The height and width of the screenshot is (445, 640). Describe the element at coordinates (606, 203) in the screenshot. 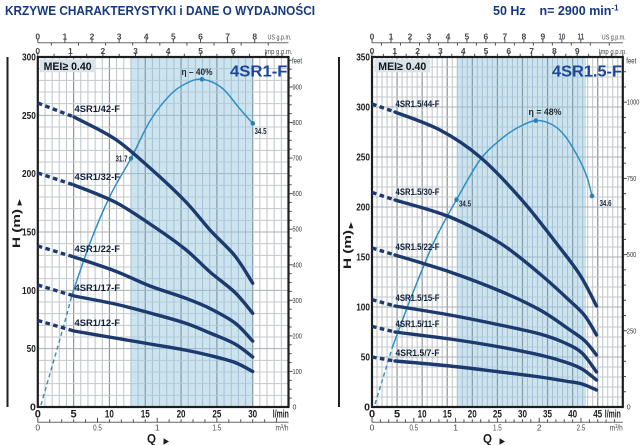

I see `svg-text: 34.6` at that location.